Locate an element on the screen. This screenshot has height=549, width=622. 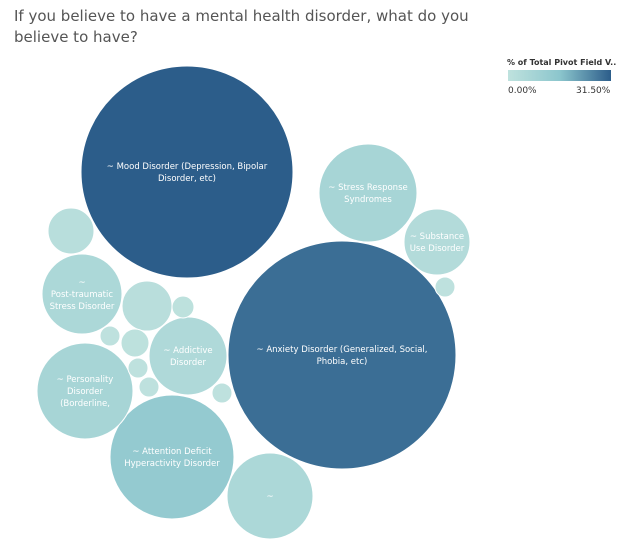
legend-title: % of Total Pivot Field V.. is located at coordinates (562, 62).